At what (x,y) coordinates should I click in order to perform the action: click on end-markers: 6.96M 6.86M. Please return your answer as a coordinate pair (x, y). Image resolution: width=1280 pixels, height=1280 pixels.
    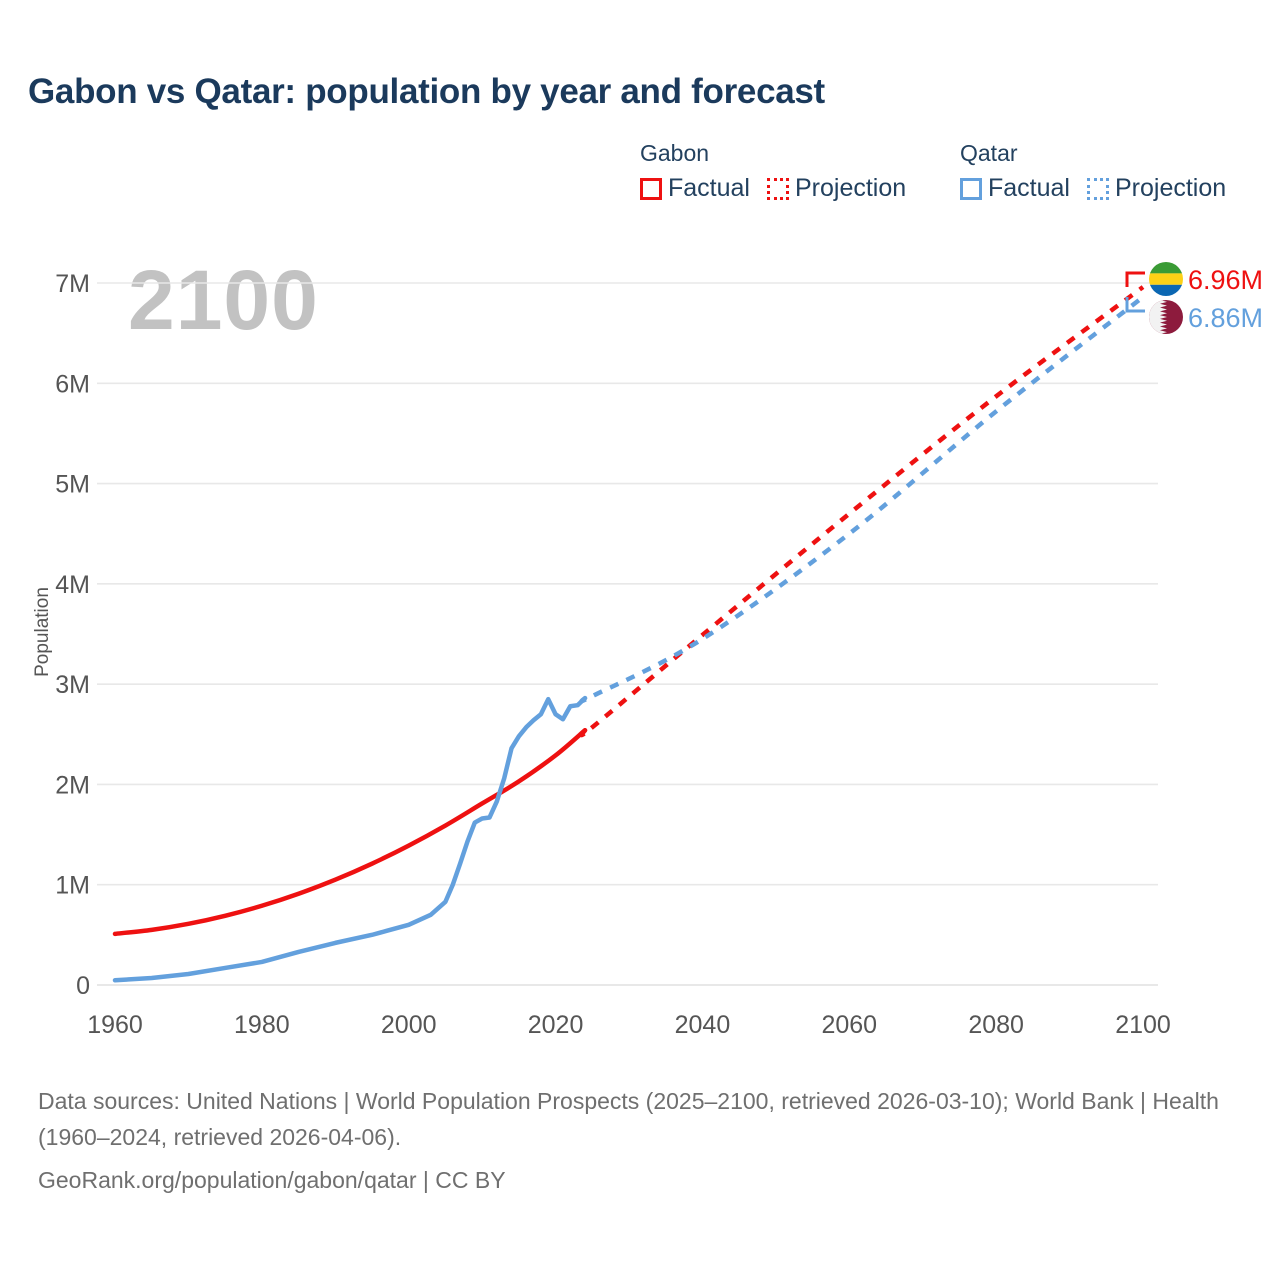
    Looking at the image, I should click on (1194, 298).